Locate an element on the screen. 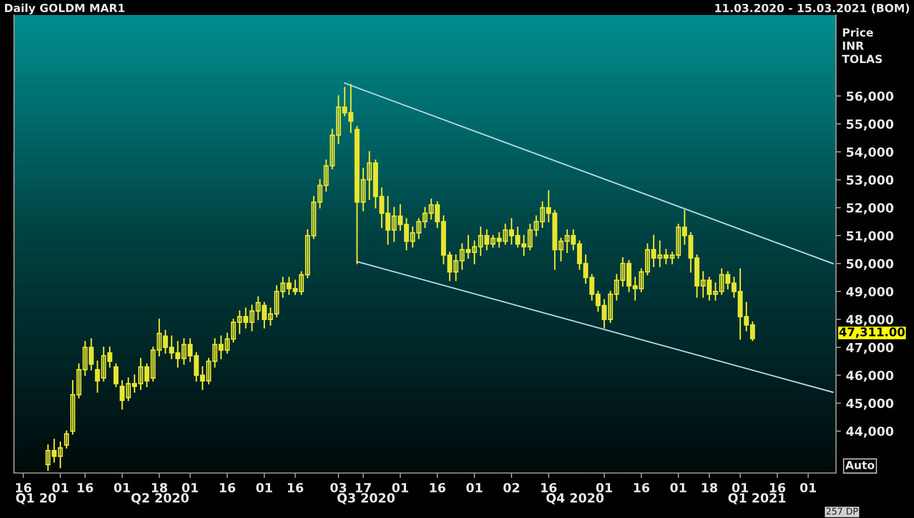 The height and width of the screenshot is (518, 914). y-tick-label: 53,000 is located at coordinates (870, 180).